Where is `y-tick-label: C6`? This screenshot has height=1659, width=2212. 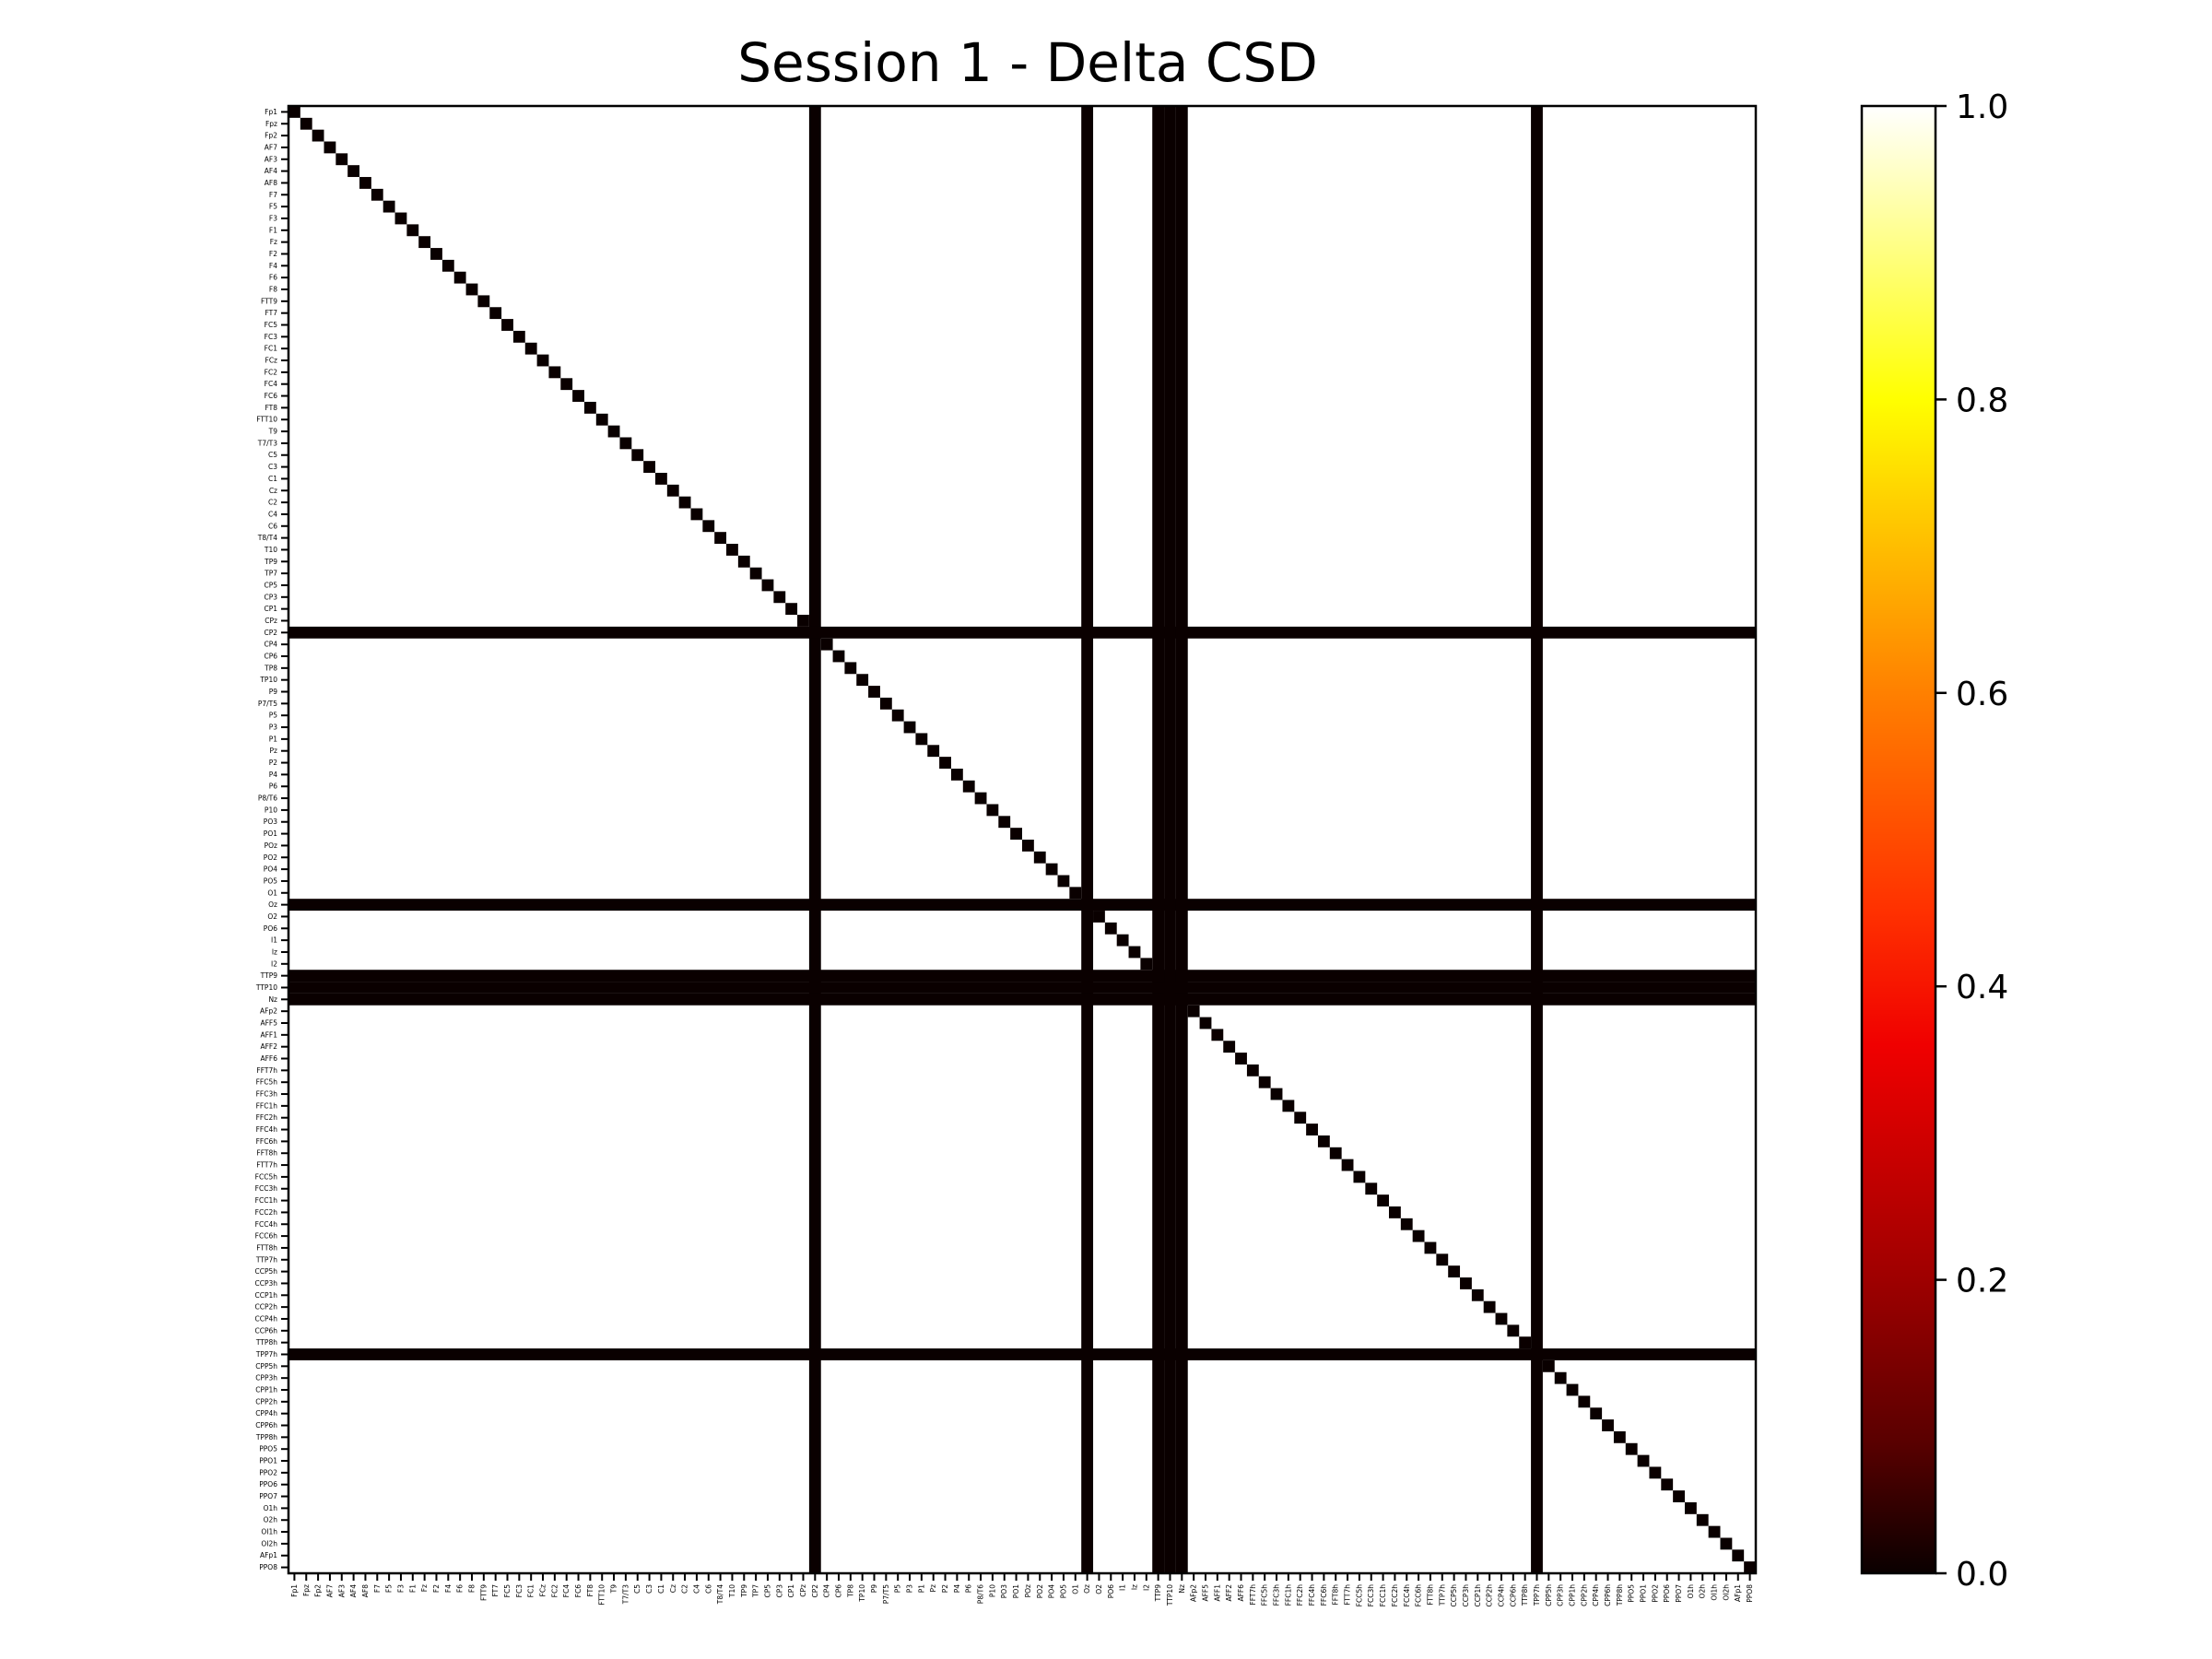
y-tick-label: C6 is located at coordinates (272, 526).